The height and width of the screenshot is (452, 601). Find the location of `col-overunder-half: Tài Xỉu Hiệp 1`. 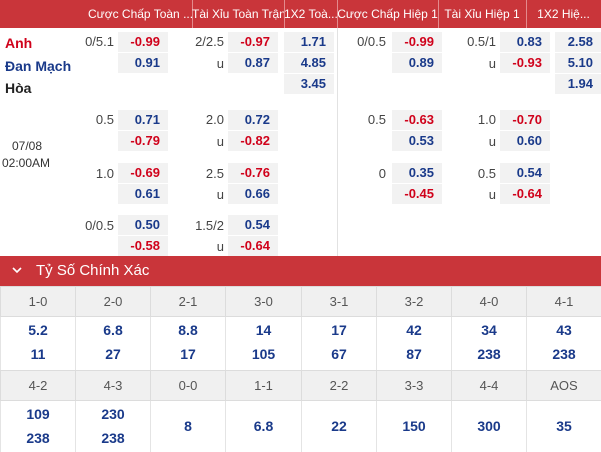

col-overunder-half: Tài Xỉu Hiệp 1 is located at coordinates (482, 14).